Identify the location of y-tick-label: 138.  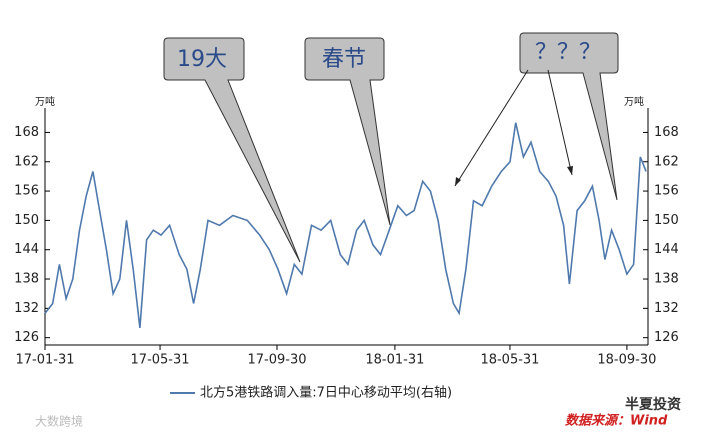
(26, 279).